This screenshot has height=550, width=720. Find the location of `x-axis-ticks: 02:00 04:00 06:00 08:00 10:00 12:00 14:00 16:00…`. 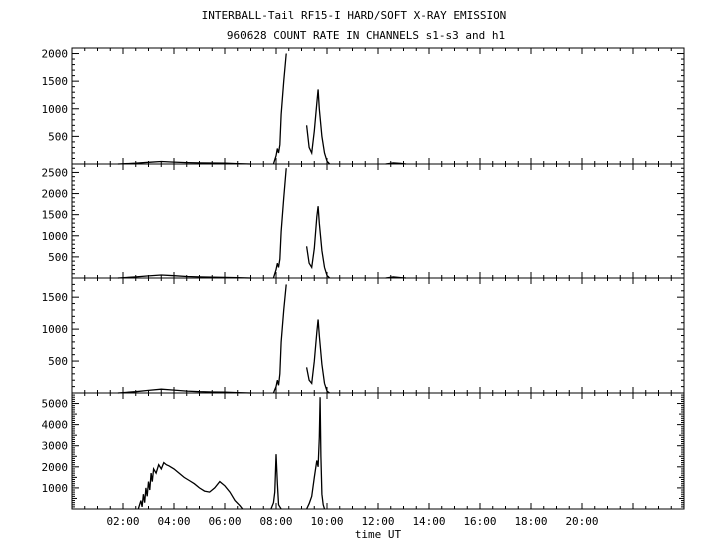

x-axis-ticks: 02:00 04:00 06:00 08:00 10:00 12:00 14:00 16:00… is located at coordinates (352, 521).